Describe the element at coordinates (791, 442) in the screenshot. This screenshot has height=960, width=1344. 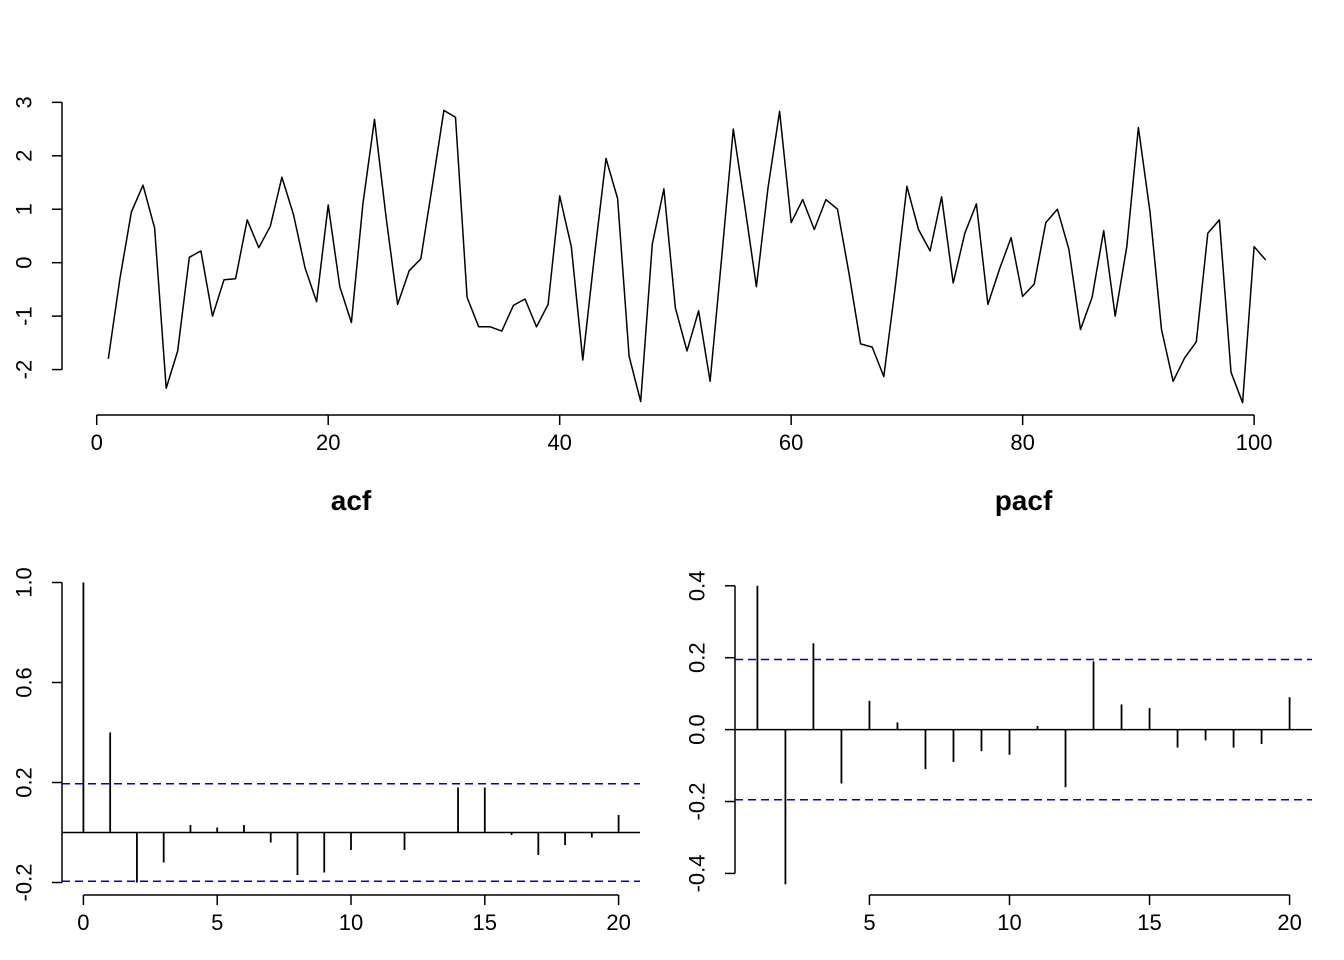
I see `x-tick-label: 60` at that location.